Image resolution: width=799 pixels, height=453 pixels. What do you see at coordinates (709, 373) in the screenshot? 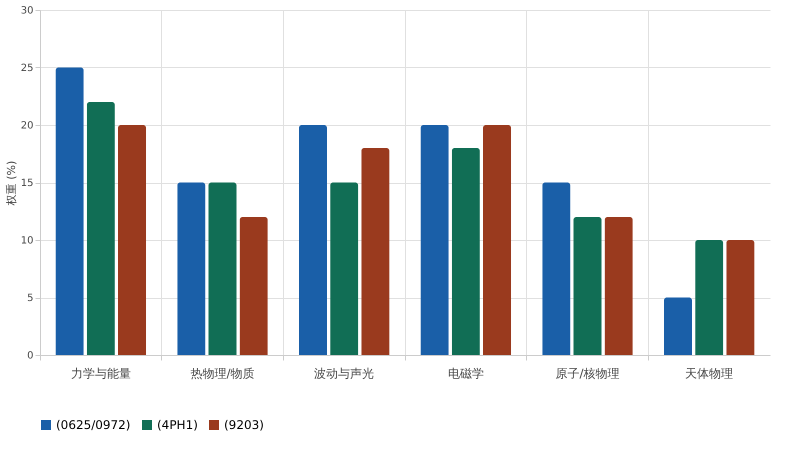
I see `x-tick-label: 天体物理` at bounding box center [709, 373].